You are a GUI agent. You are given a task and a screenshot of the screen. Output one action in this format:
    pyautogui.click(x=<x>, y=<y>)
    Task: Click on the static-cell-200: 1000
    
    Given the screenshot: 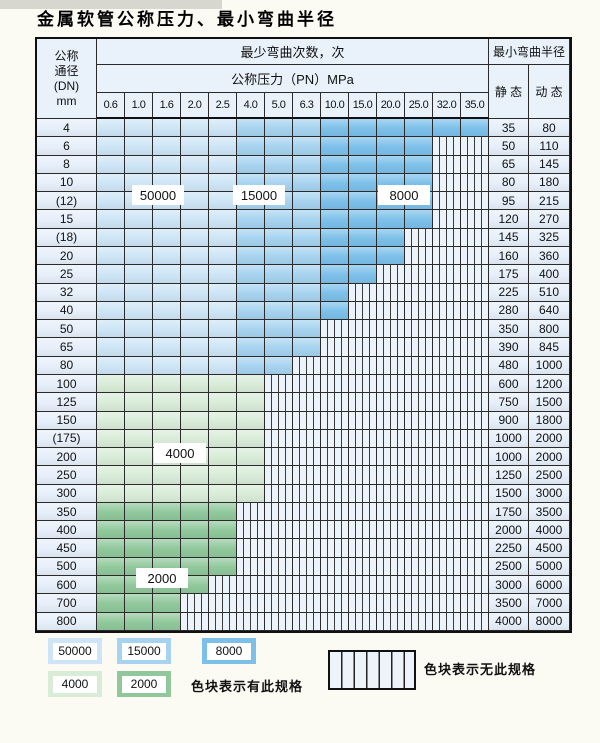 What is the action you would take?
    pyautogui.click(x=509, y=457)
    